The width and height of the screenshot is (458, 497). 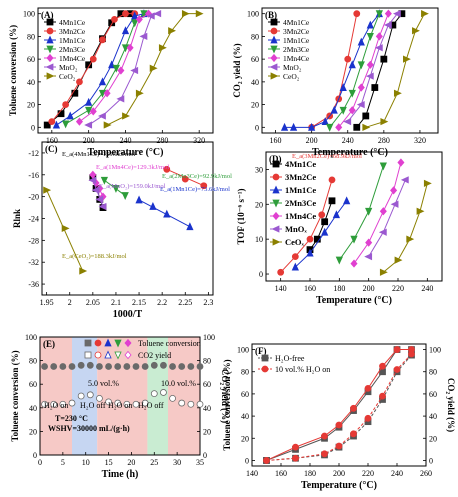 What do you see at coordinates (302, 369) in the screenshot?
I see `legend-label: 10 vol.% H₂O on` at bounding box center [302, 369].